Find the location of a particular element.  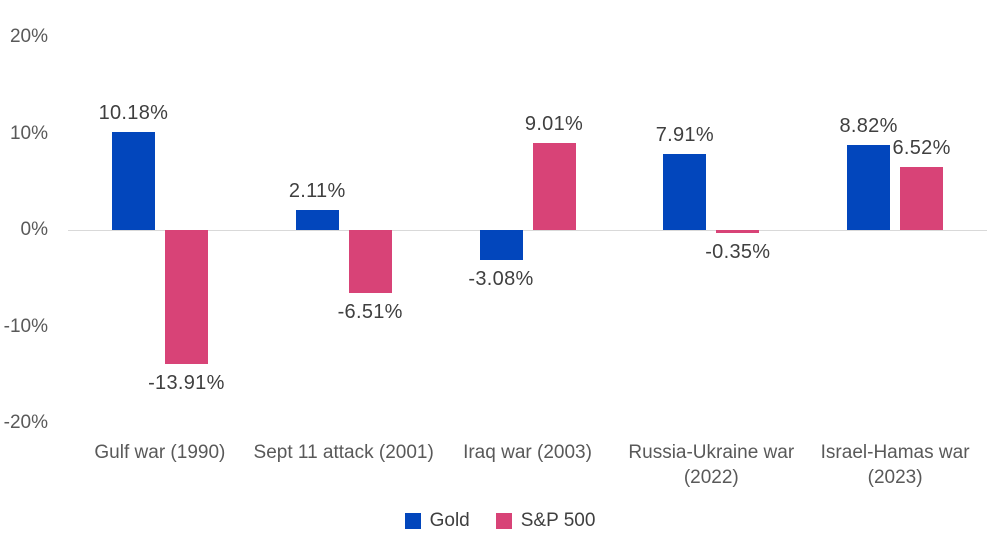

y-tick-label: 20% is located at coordinates (28, 36).